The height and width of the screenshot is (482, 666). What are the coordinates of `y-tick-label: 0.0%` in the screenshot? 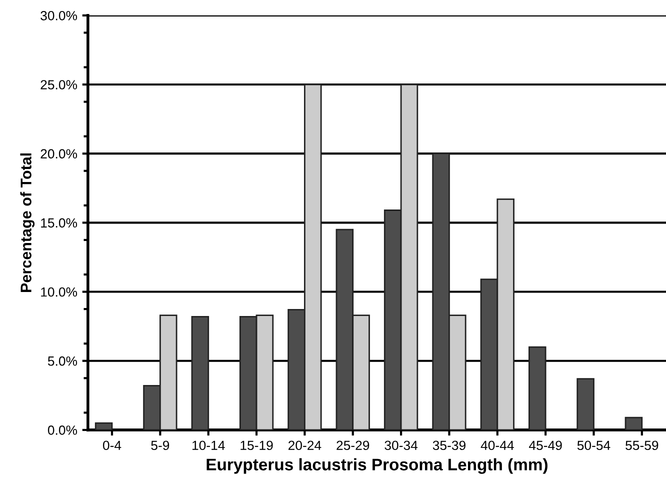 It's located at (63, 430).